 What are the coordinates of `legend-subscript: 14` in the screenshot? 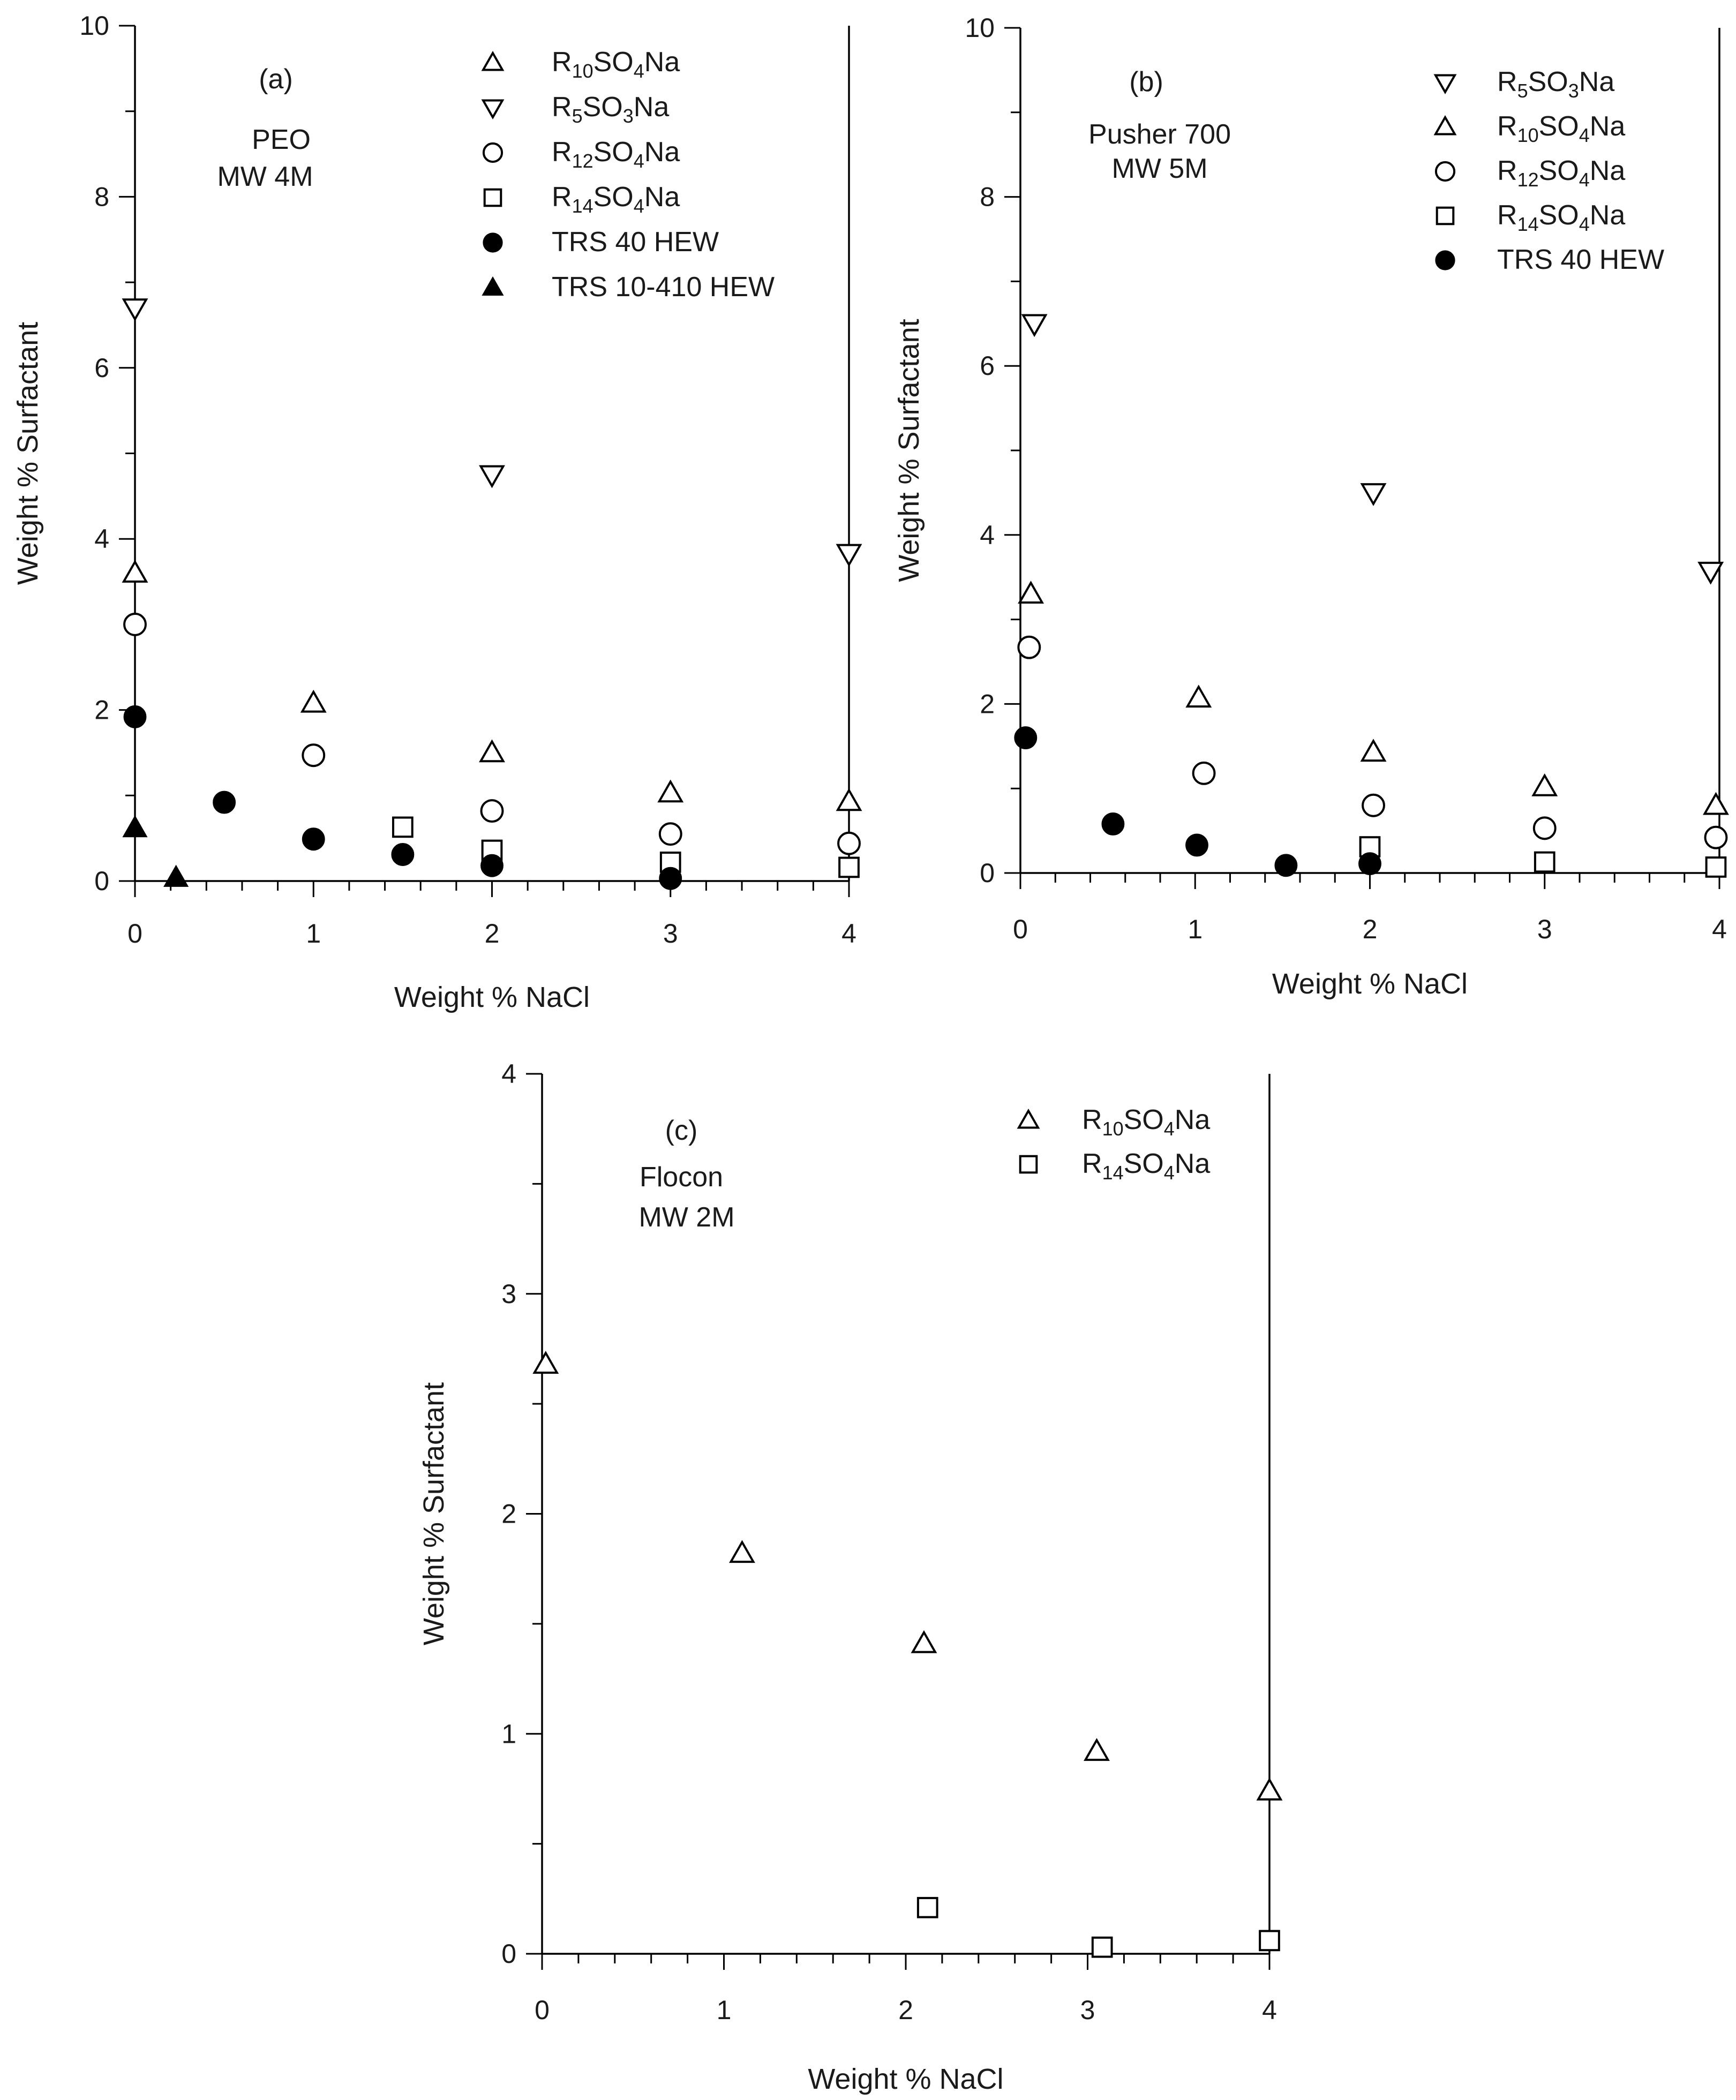 It's located at (1528, 224).